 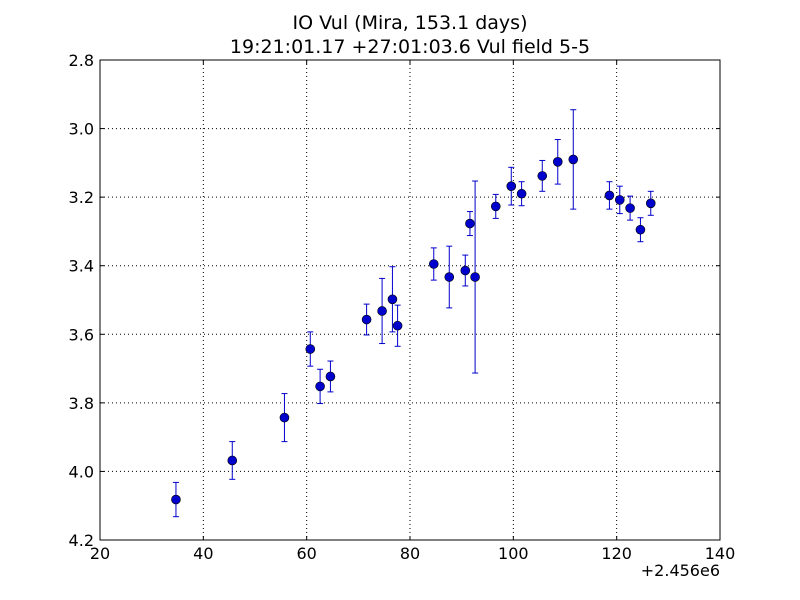 I want to click on x-tick-label: 120, so click(x=616, y=553).